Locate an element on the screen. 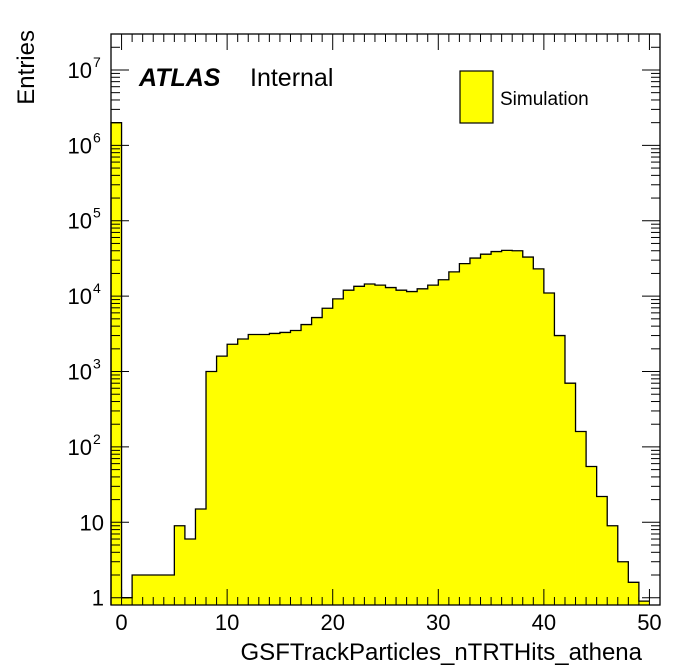  y-tick-exponent: 4 is located at coordinates (97, 288).